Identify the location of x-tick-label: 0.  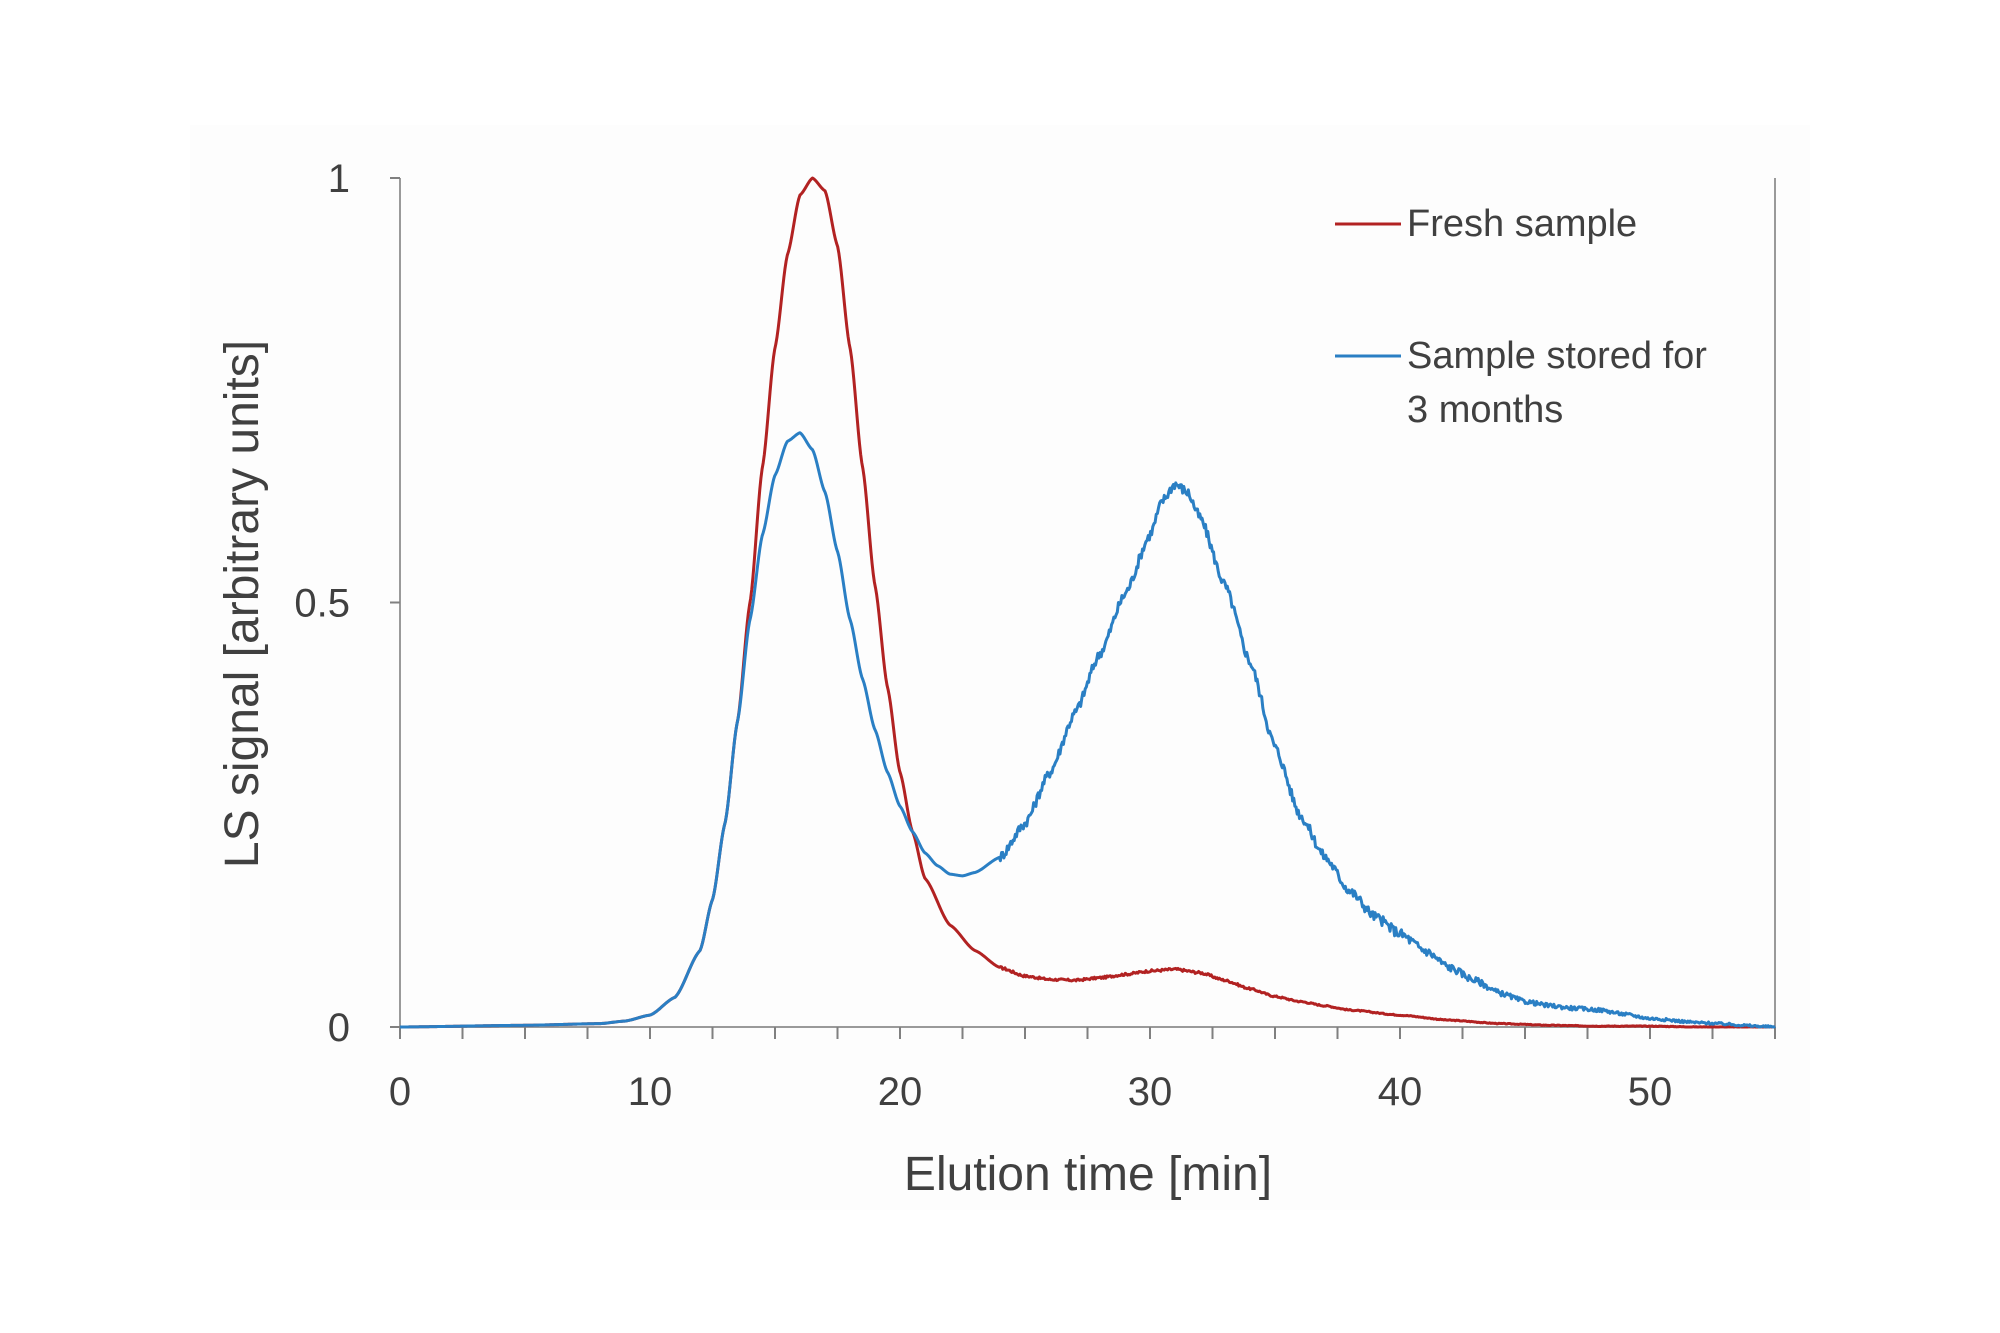
(400, 1092).